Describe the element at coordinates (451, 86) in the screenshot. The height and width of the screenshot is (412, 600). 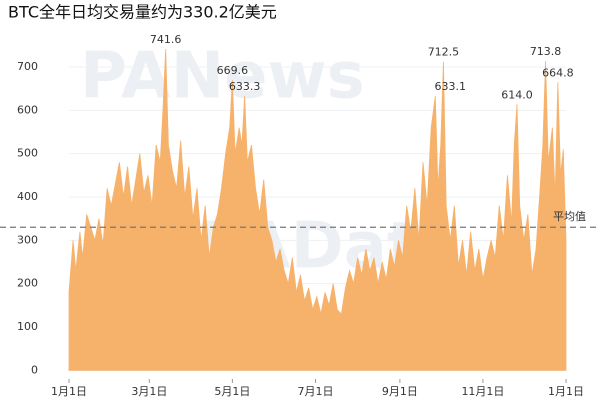
I see `annotation: 633.1` at that location.